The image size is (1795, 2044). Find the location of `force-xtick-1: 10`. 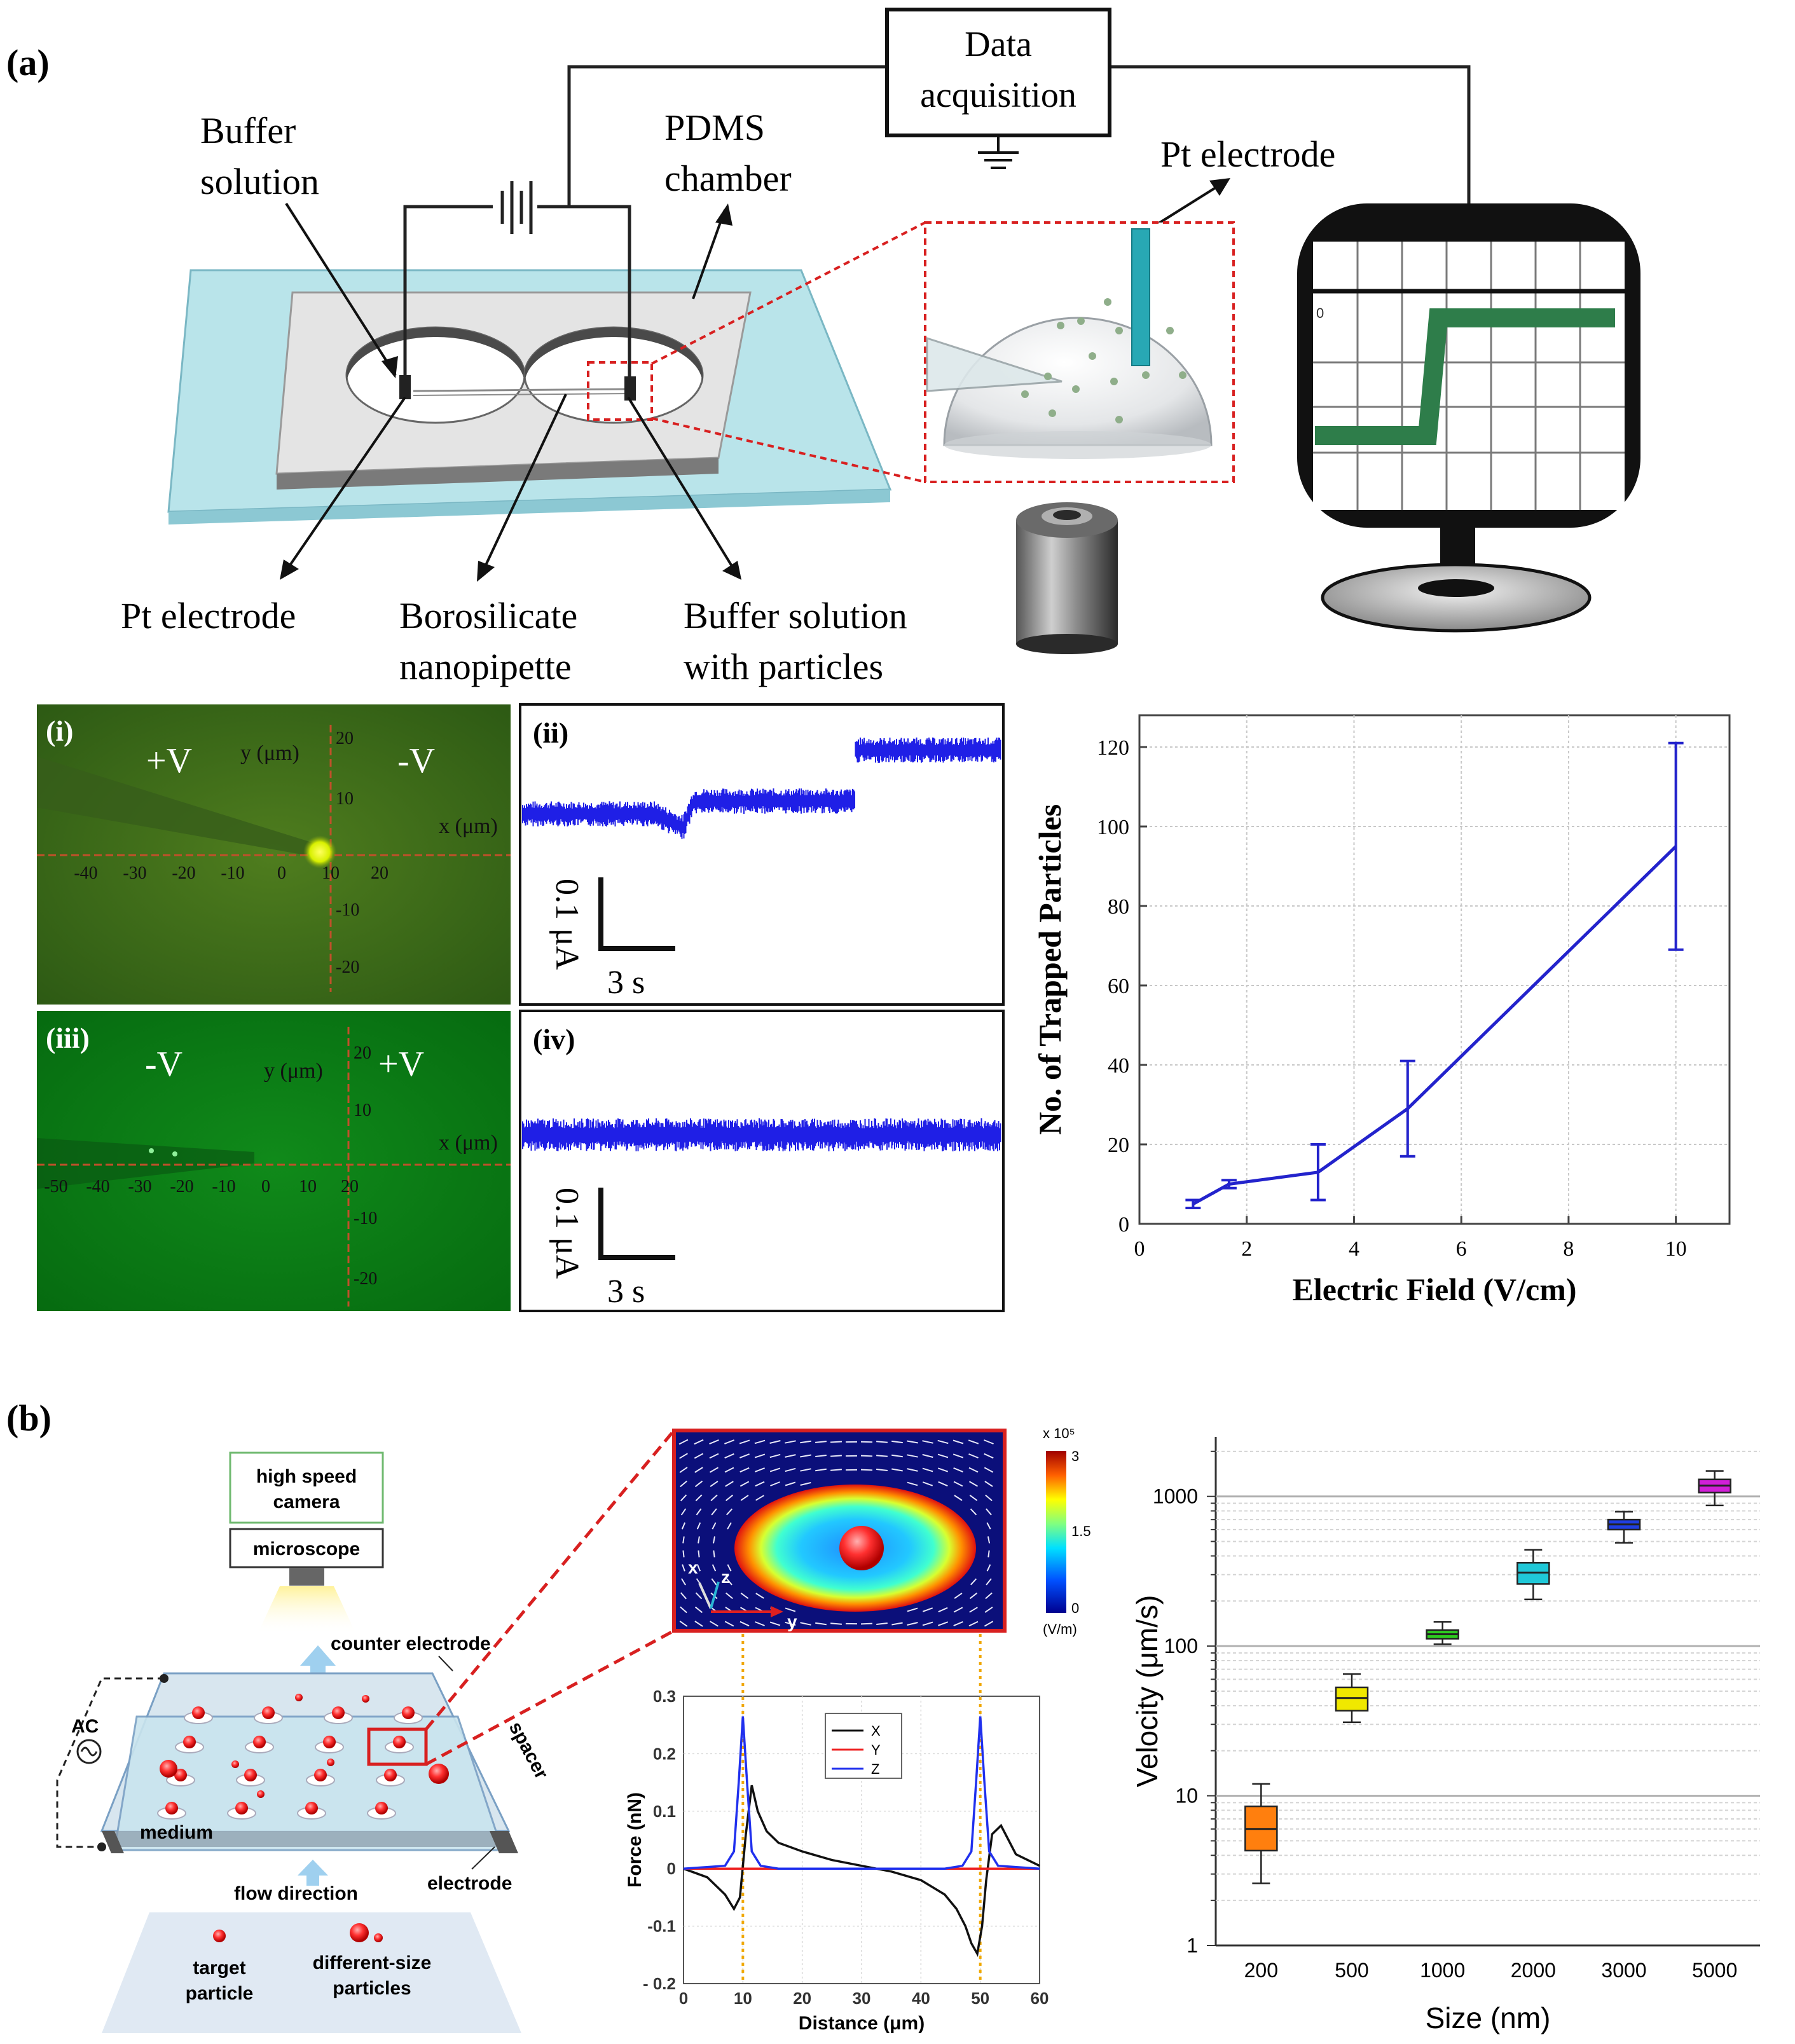

force-xtick-1: 10 is located at coordinates (743, 1998).